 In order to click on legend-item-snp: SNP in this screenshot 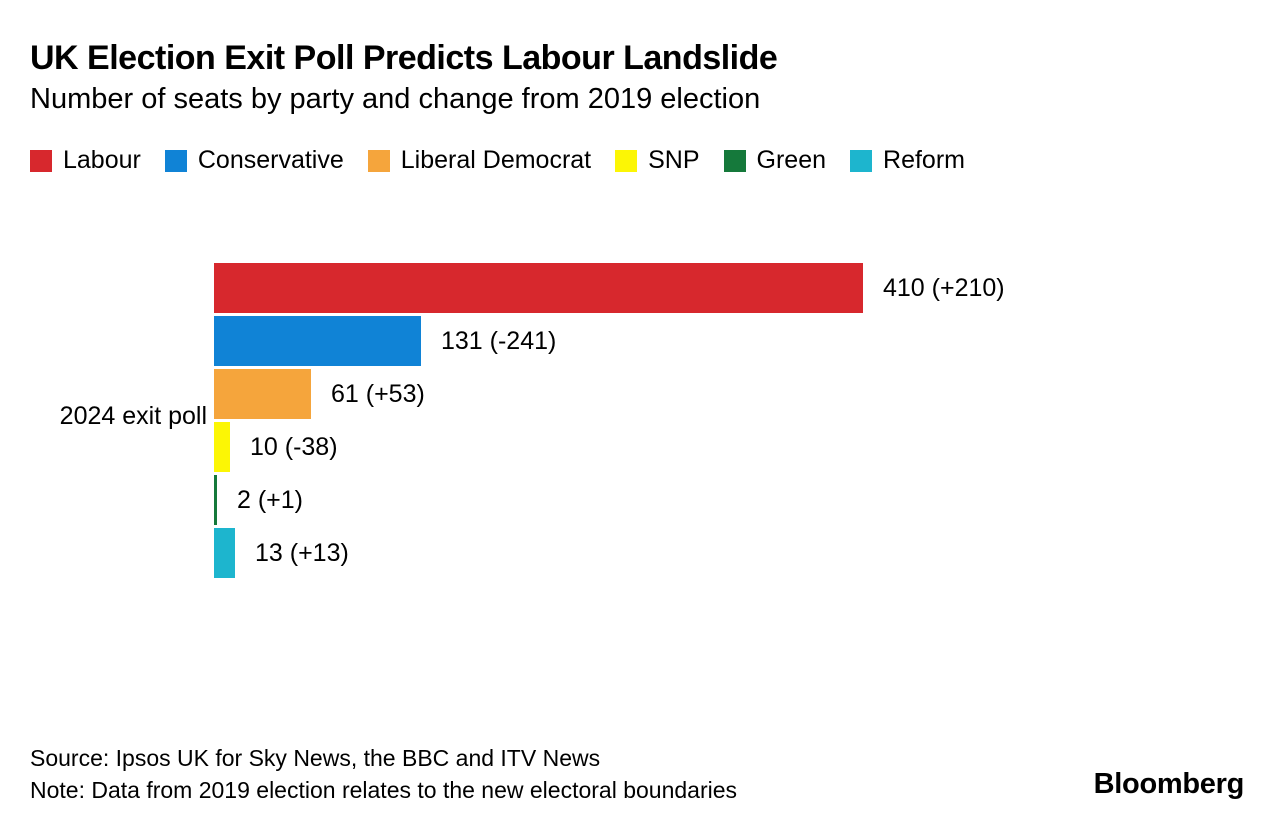, I will do `click(657, 160)`.